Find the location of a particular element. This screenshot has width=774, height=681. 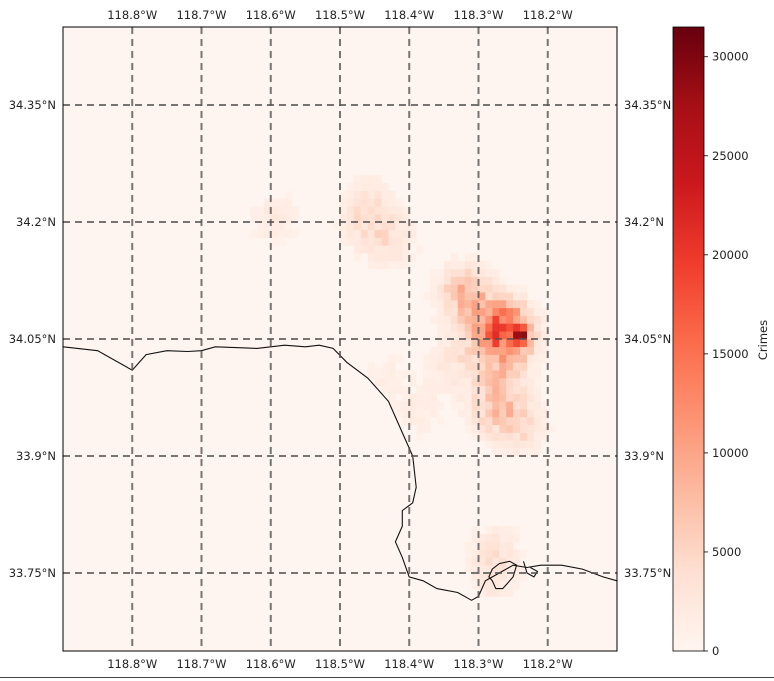

bottom-divider is located at coordinates (387, 677).